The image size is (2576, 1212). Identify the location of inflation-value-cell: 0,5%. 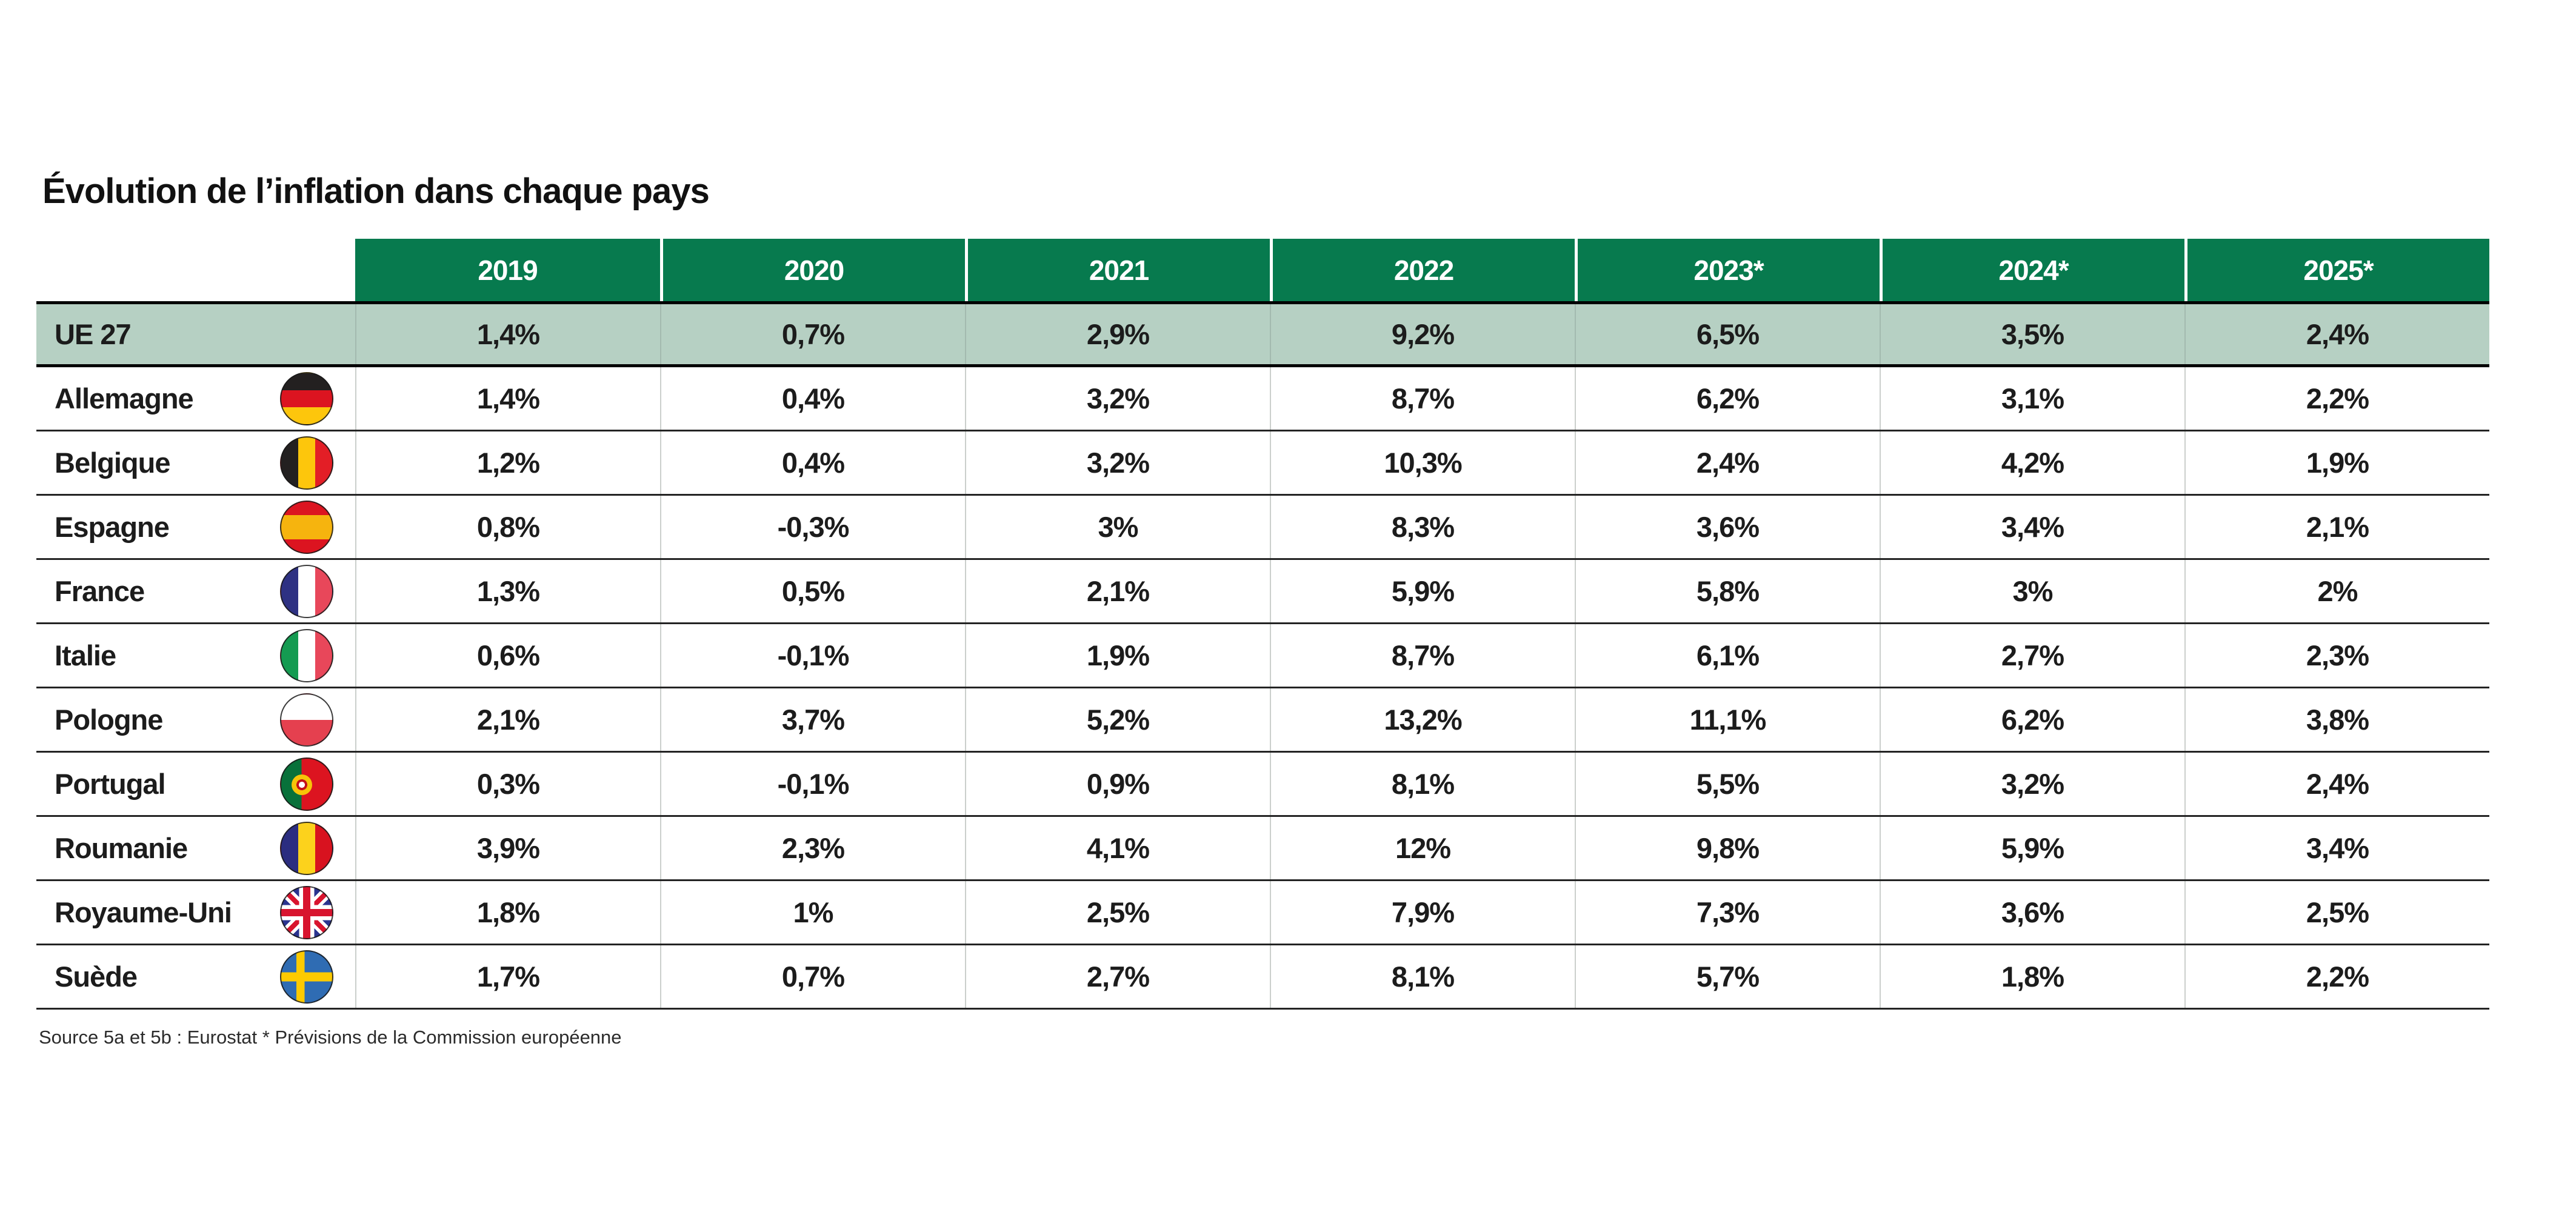
(813, 591).